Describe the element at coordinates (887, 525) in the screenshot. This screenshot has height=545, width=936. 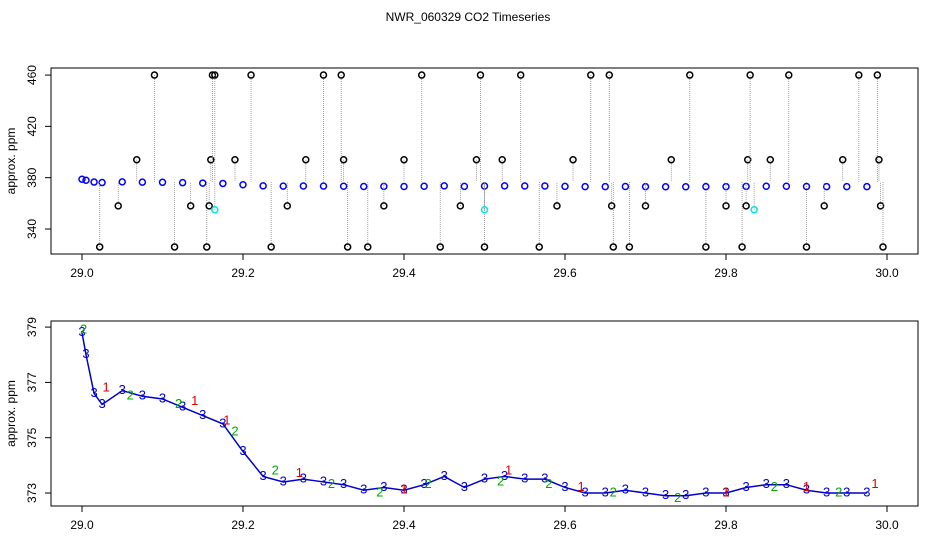
I see `x-tick-label: 30.0` at that location.